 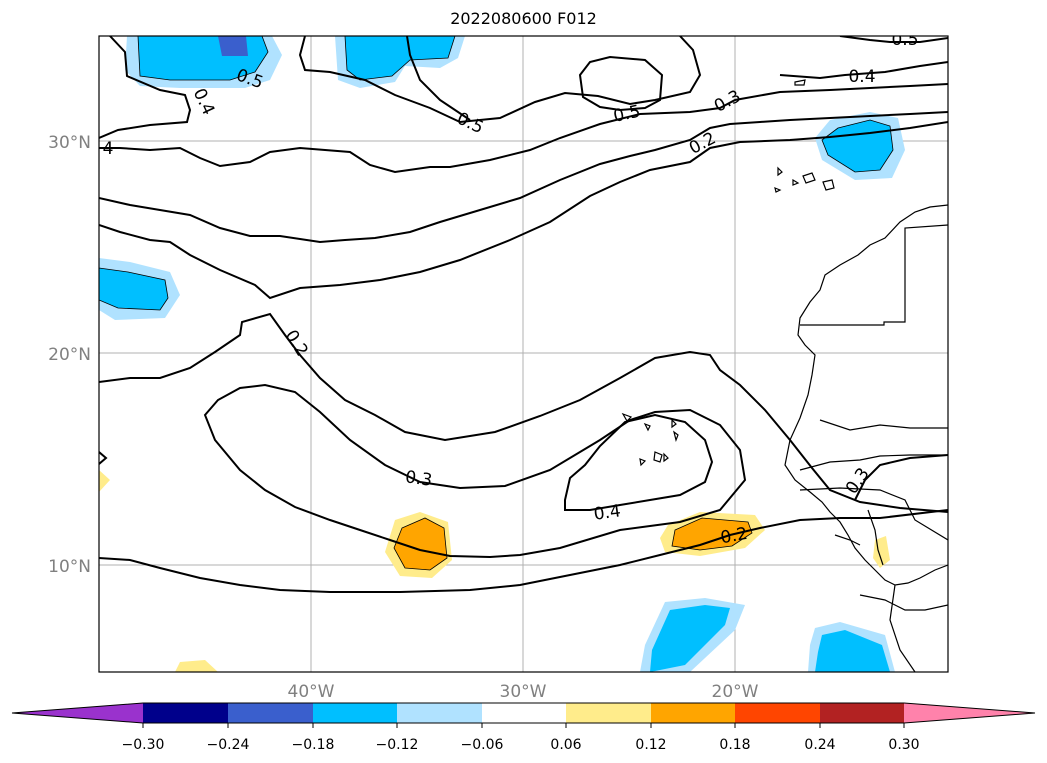 What do you see at coordinates (565, 745) in the screenshot?
I see `colorbar-tick-label: 0.06` at bounding box center [565, 745].